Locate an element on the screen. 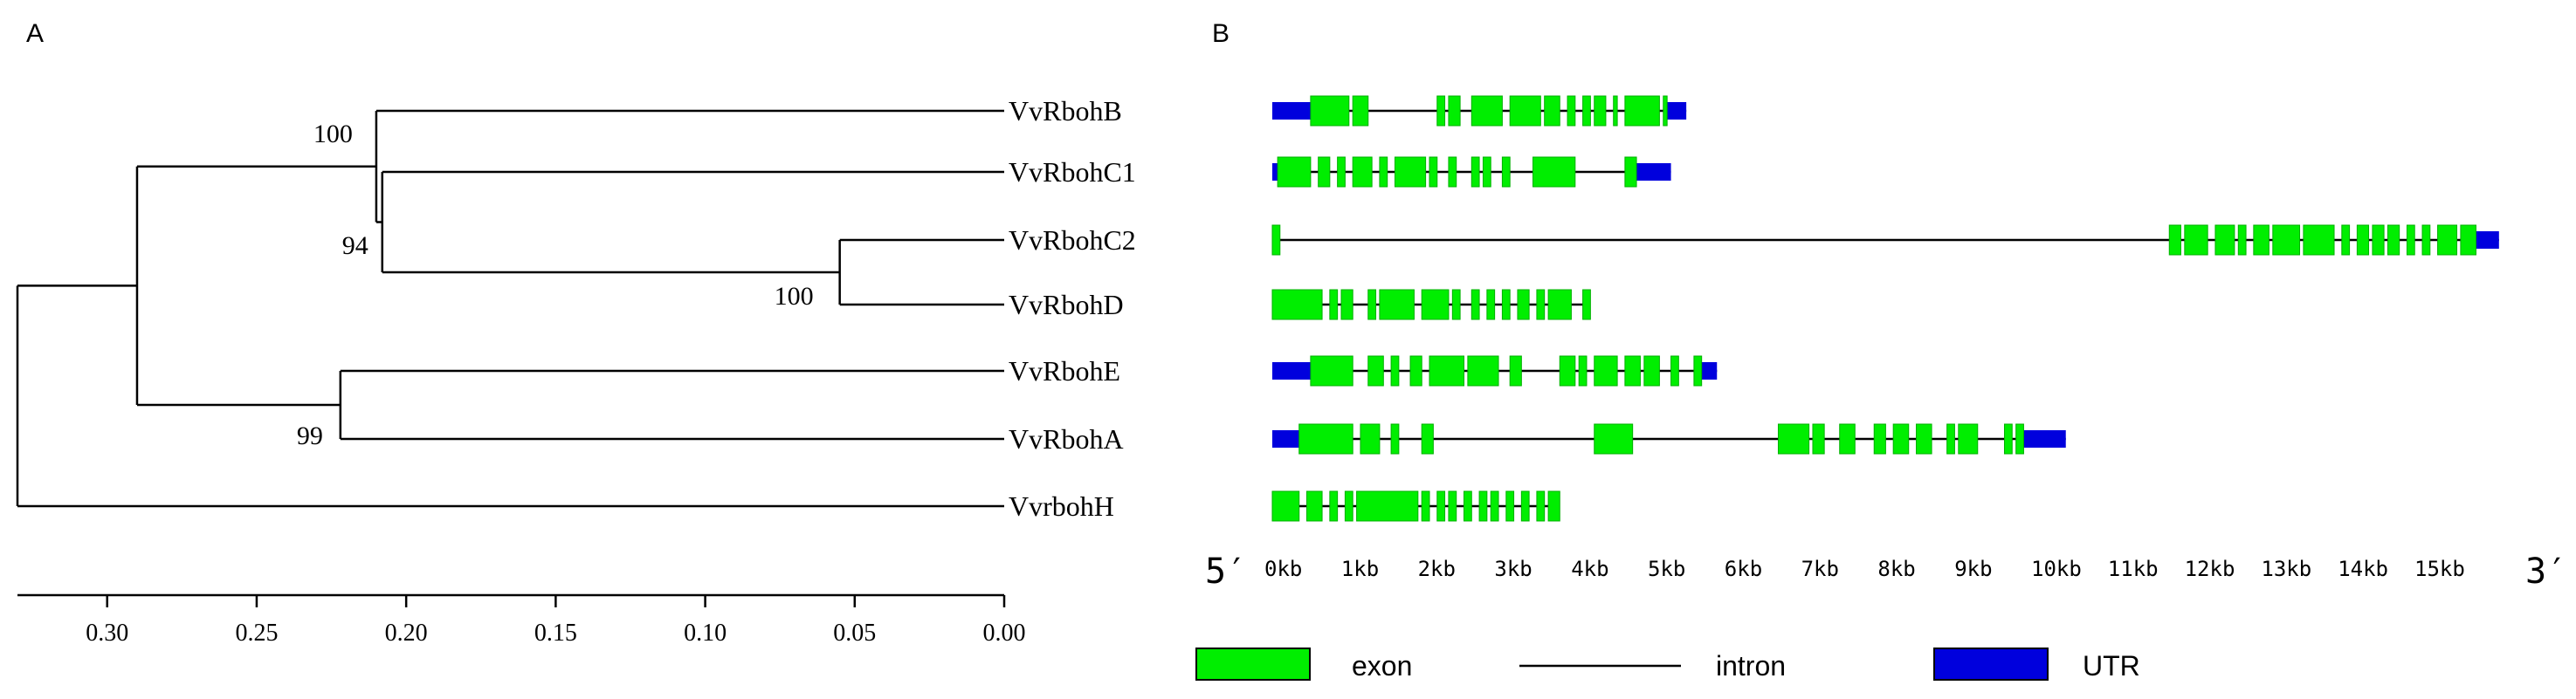 The height and width of the screenshot is (699, 2576). taxon-label: VvRbohC1 is located at coordinates (1072, 172).